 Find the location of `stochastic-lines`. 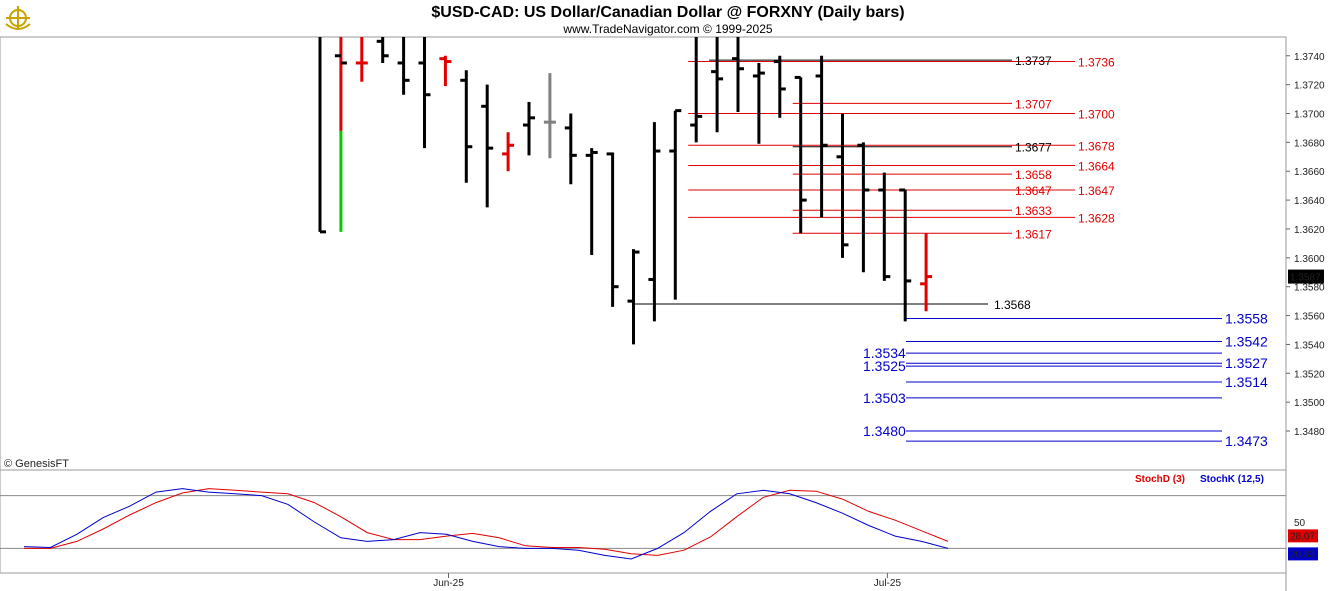

stochastic-lines is located at coordinates (643, 524).